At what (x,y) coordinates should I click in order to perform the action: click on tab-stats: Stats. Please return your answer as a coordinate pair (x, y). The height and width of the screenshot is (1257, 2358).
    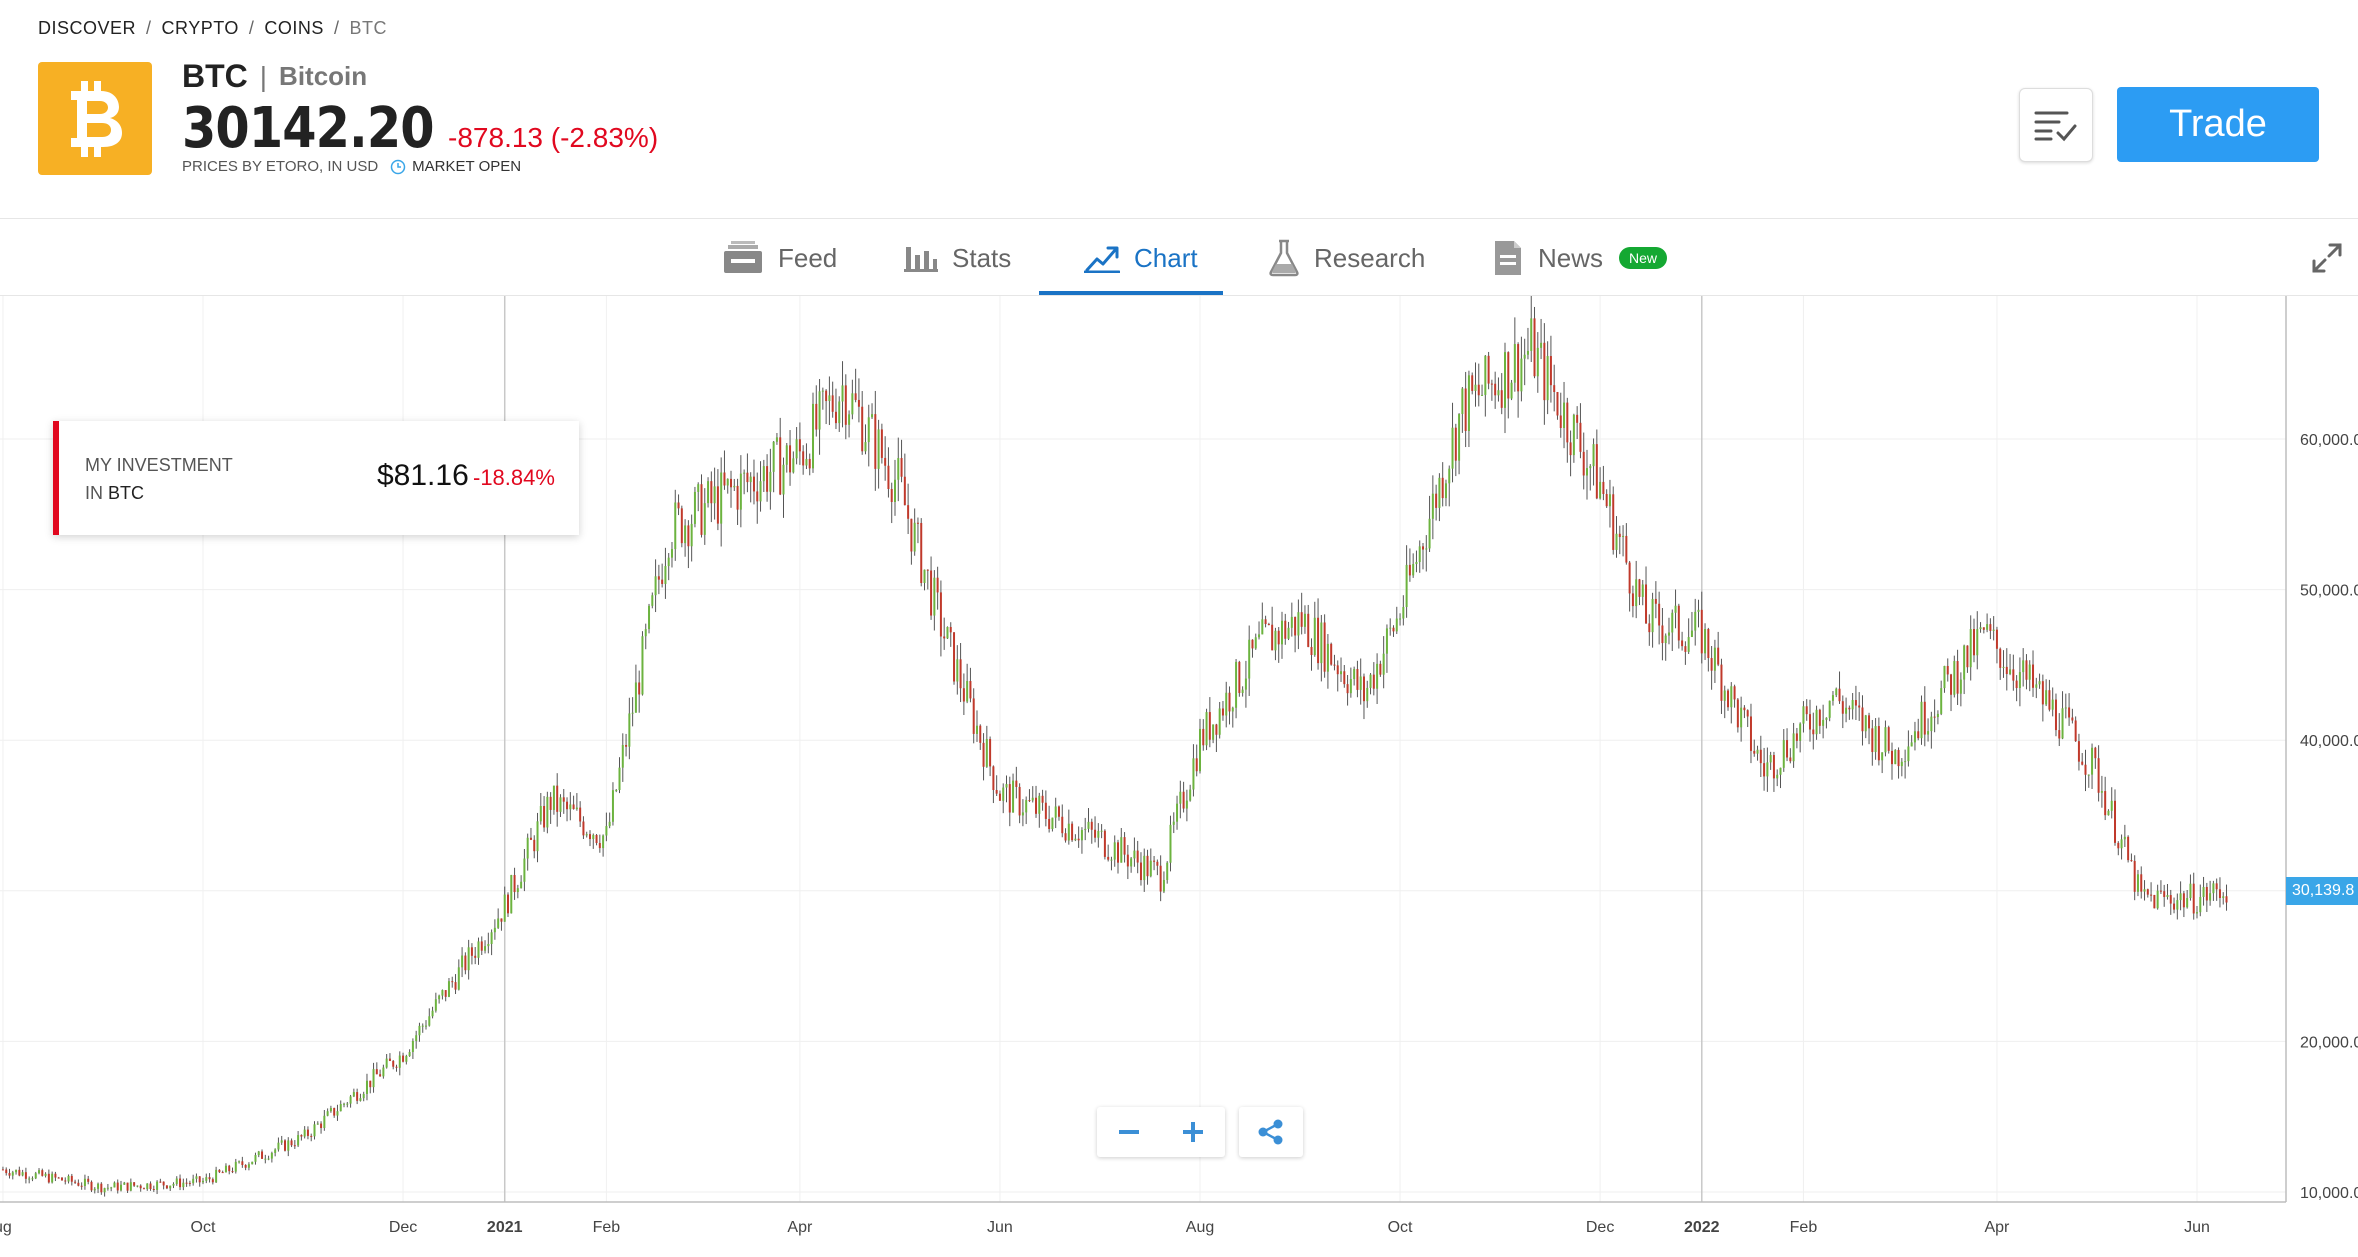
    Looking at the image, I should click on (957, 258).